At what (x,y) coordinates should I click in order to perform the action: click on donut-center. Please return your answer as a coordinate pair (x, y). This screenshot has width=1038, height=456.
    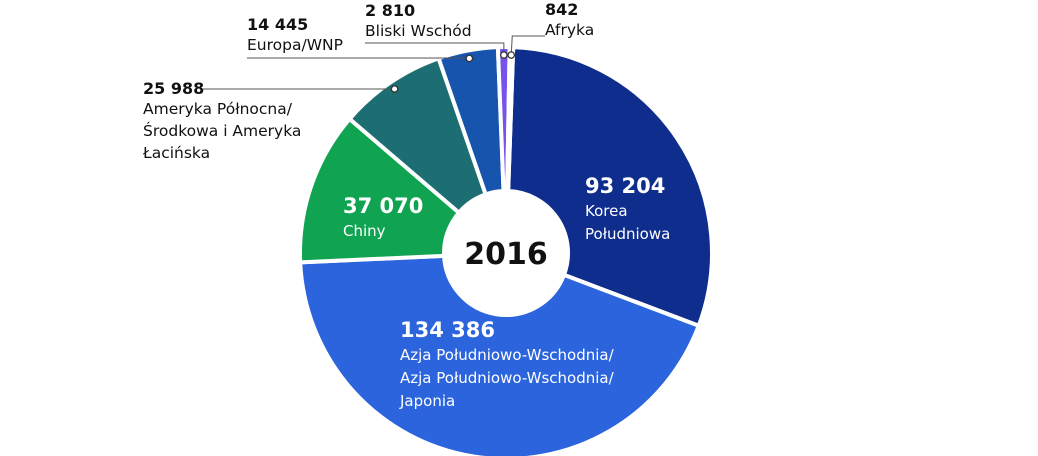
    Looking at the image, I should click on (506, 253).